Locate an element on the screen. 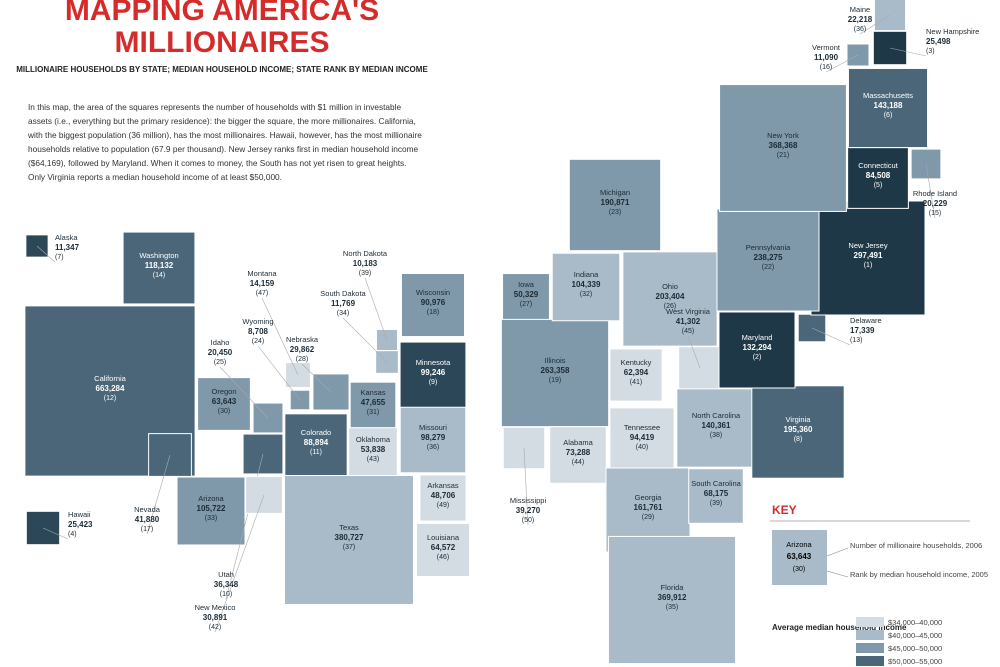  key-example-rank: (30) is located at coordinates (799, 569).